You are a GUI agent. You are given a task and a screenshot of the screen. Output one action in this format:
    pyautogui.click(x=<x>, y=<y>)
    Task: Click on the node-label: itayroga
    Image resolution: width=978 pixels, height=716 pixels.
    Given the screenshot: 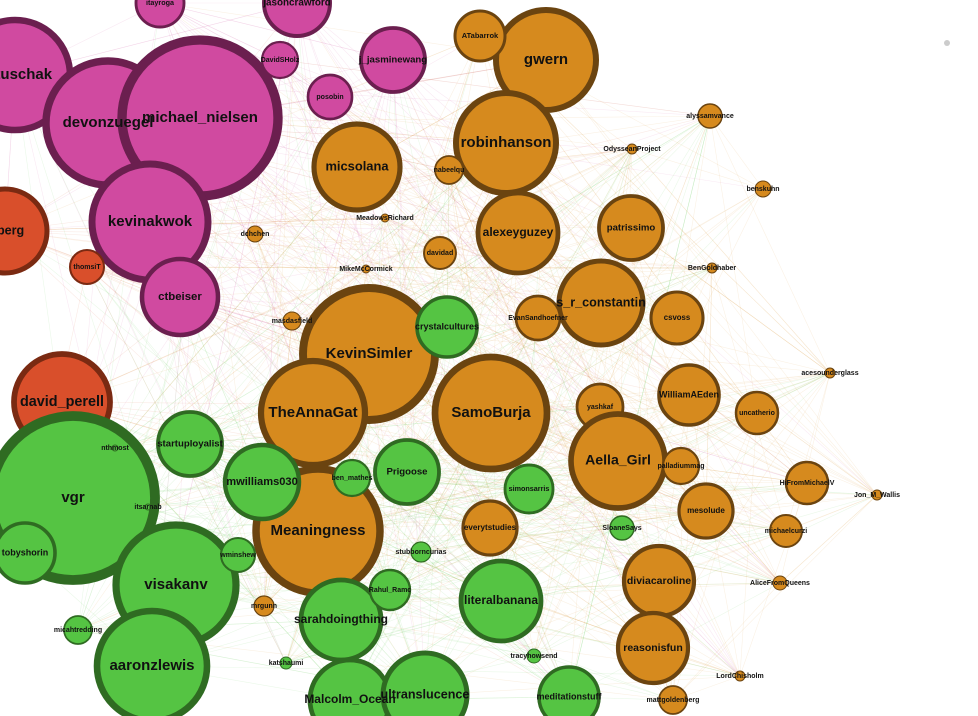 What is the action you would take?
    pyautogui.click(x=160, y=3)
    